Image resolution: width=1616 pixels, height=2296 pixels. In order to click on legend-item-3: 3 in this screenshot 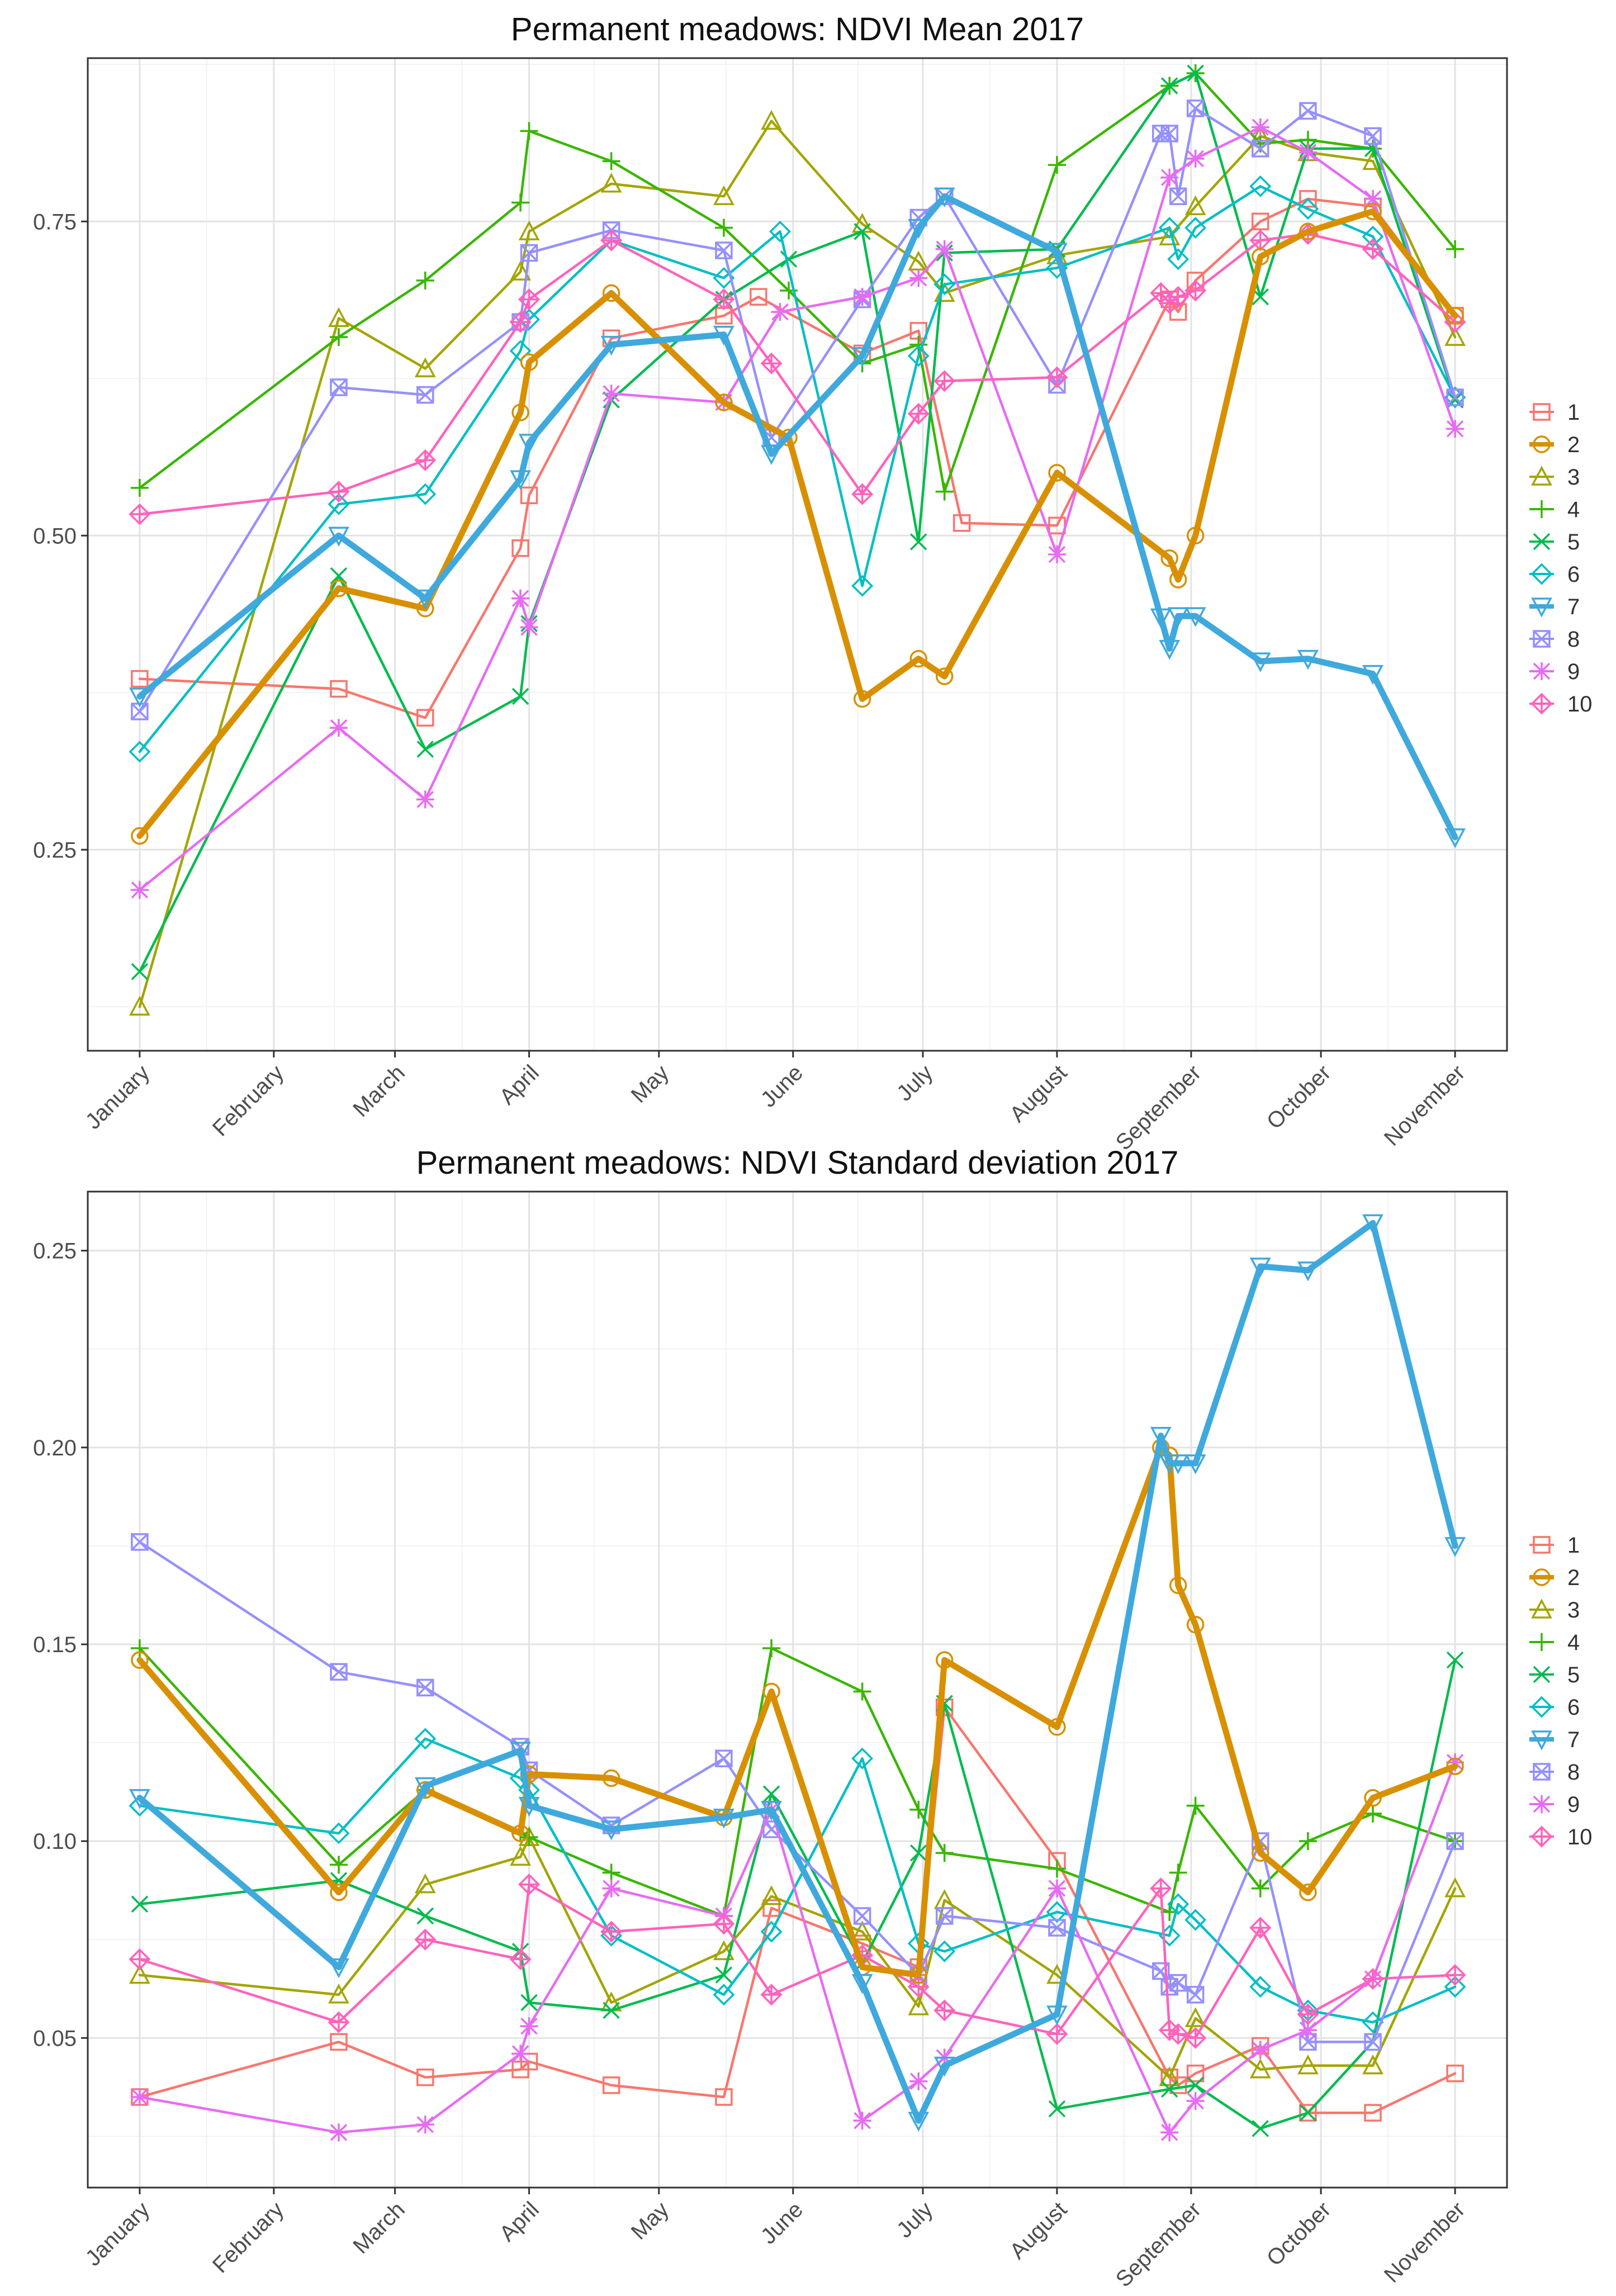, I will do `click(1555, 477)`.